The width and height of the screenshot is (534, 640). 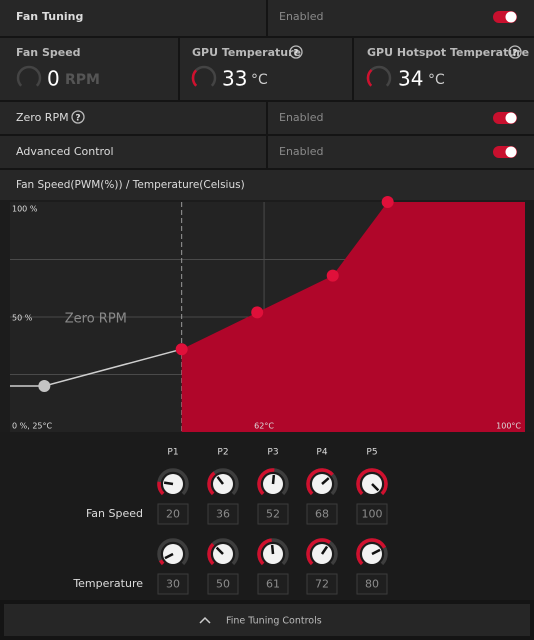 I want to click on metric-unit: RPM, so click(x=82, y=80).